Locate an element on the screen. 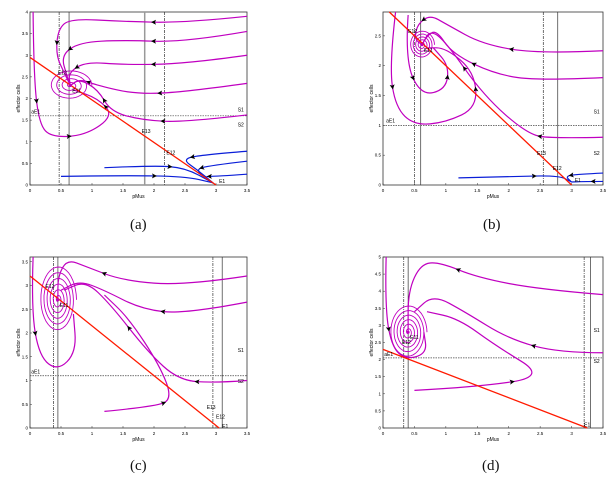  x-tick-label: 2 is located at coordinates (154, 433).